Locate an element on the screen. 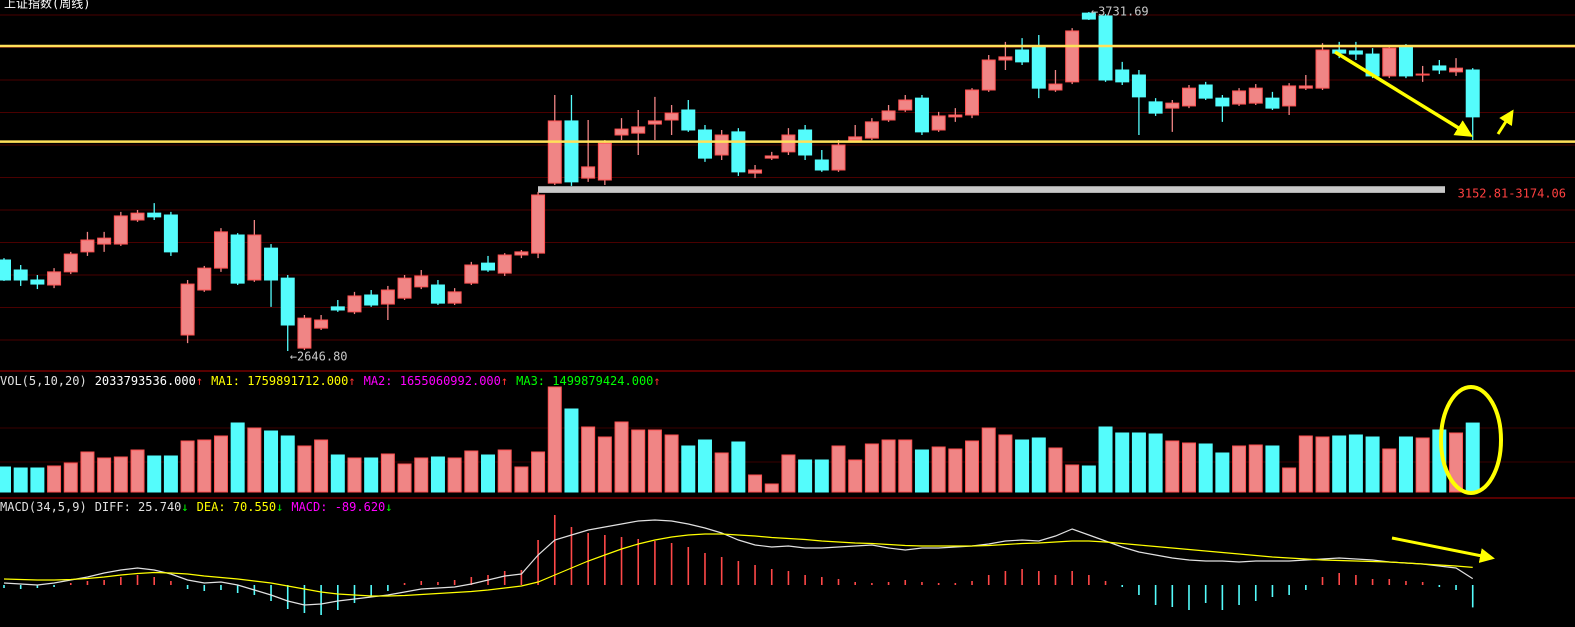 This screenshot has width=1575, height=627. legend-item: DIFF: 25.740 is located at coordinates (138, 507).